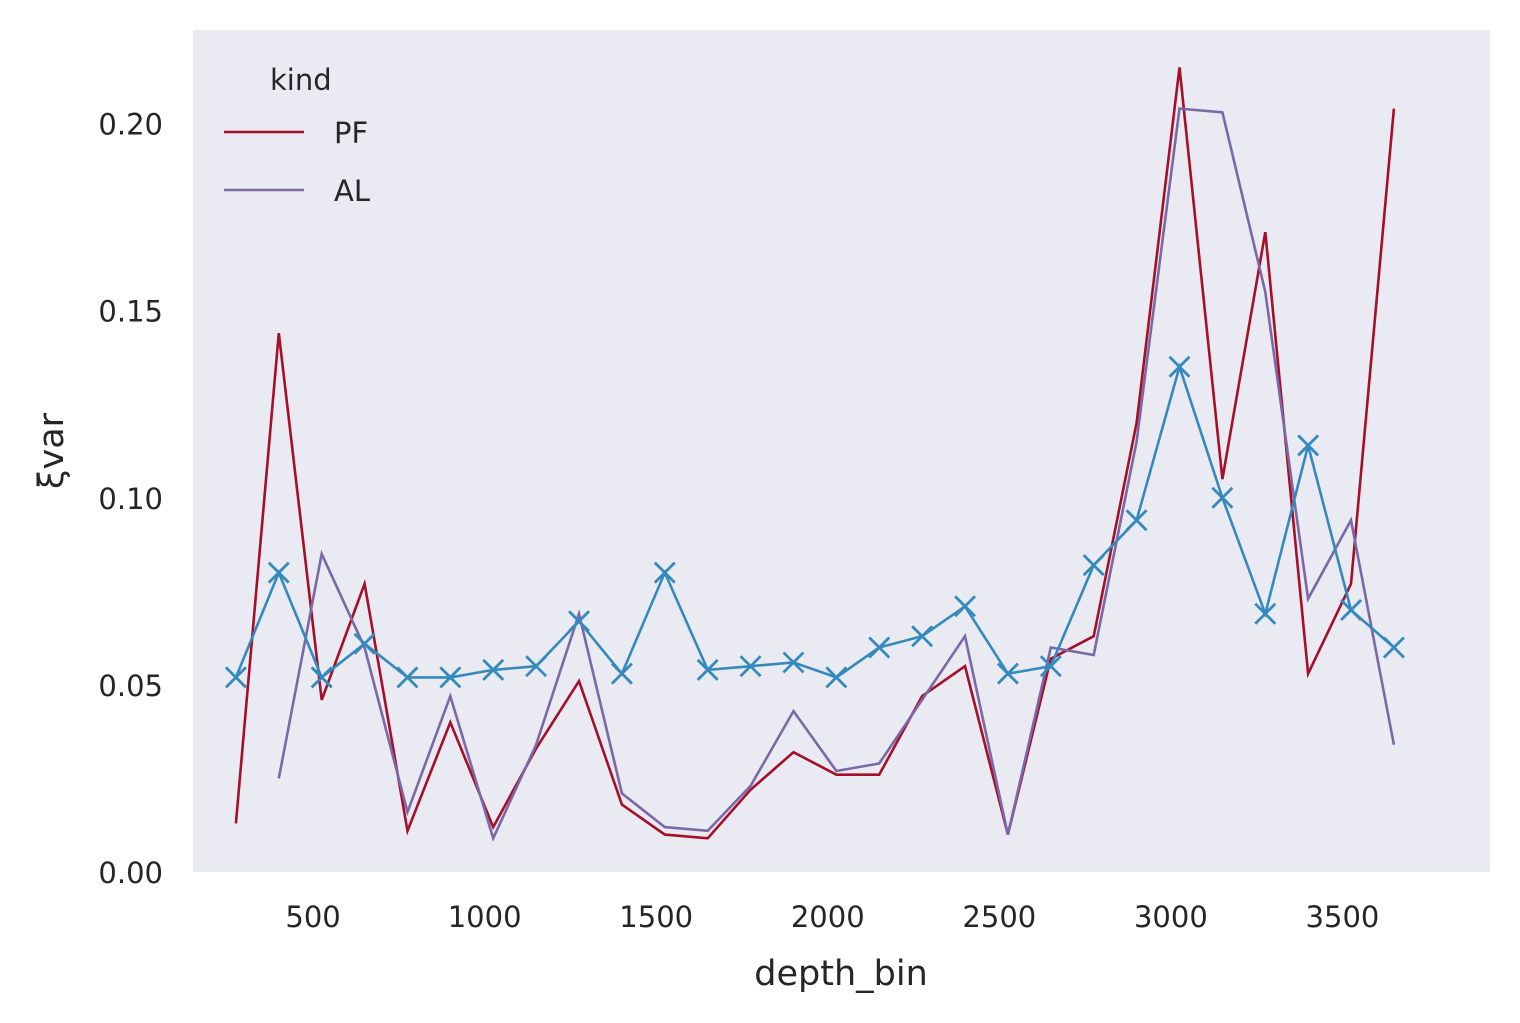 This screenshot has width=1520, height=1023. I want to click on legend-label-pf: PF, so click(351, 133).